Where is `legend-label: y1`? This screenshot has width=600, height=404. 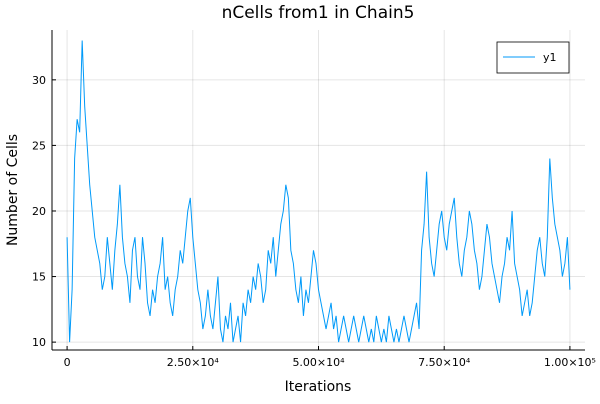 legend-label: y1 is located at coordinates (550, 57).